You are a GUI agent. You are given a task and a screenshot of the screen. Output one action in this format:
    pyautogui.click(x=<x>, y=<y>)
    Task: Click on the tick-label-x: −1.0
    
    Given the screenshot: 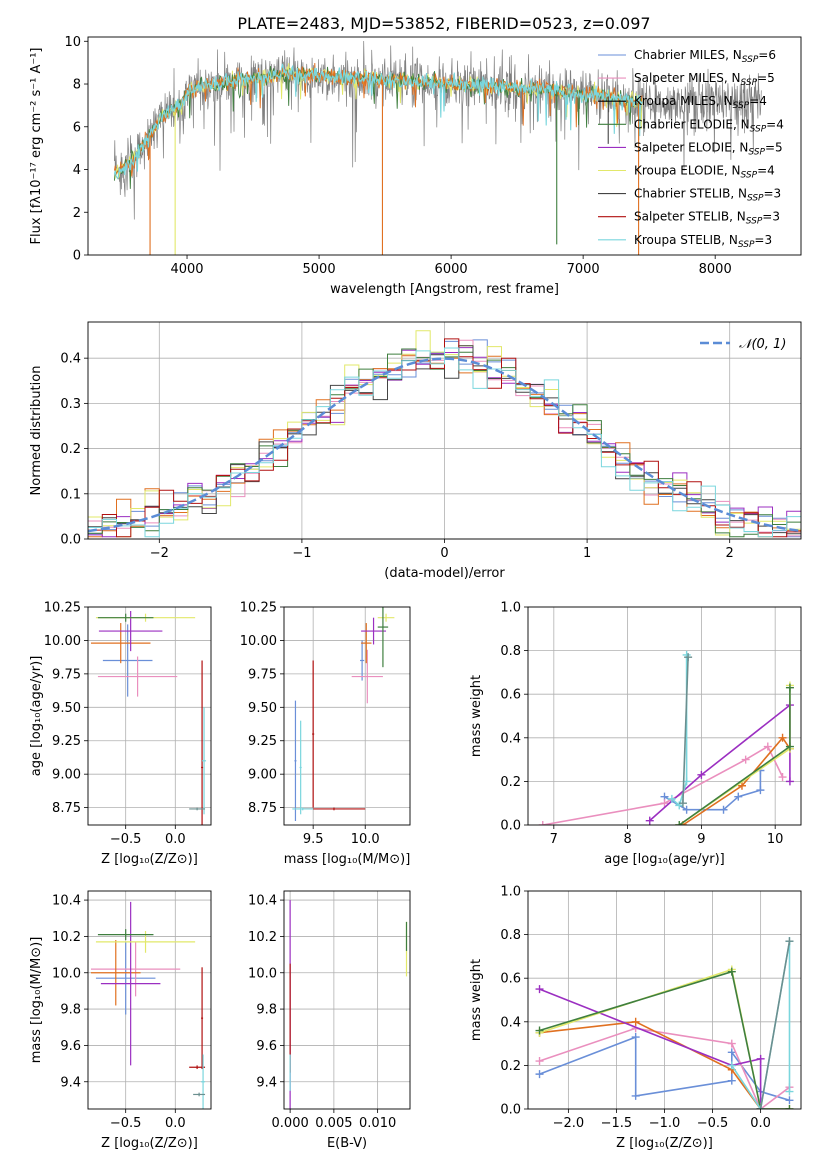 What is the action you would take?
    pyautogui.click(x=665, y=1123)
    